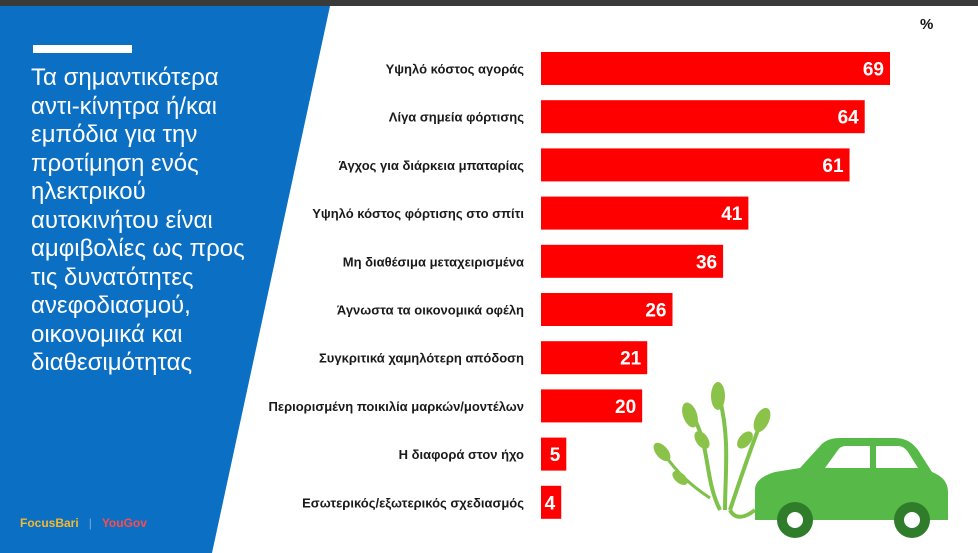 This screenshot has width=978, height=553. I want to click on logo-strip: FocusBari | YouGov, so click(83, 523).